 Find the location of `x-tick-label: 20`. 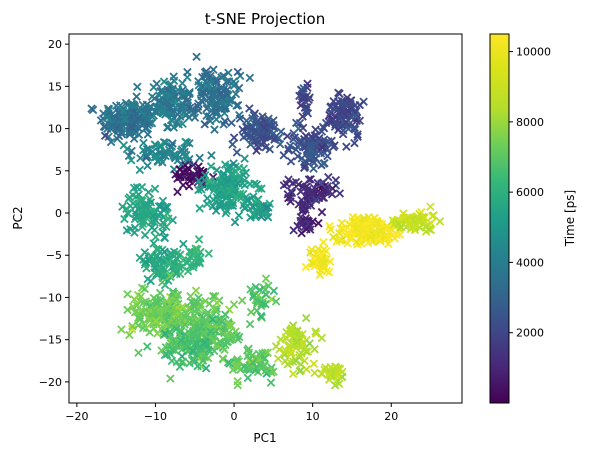

x-tick-label: 20 is located at coordinates (391, 416).